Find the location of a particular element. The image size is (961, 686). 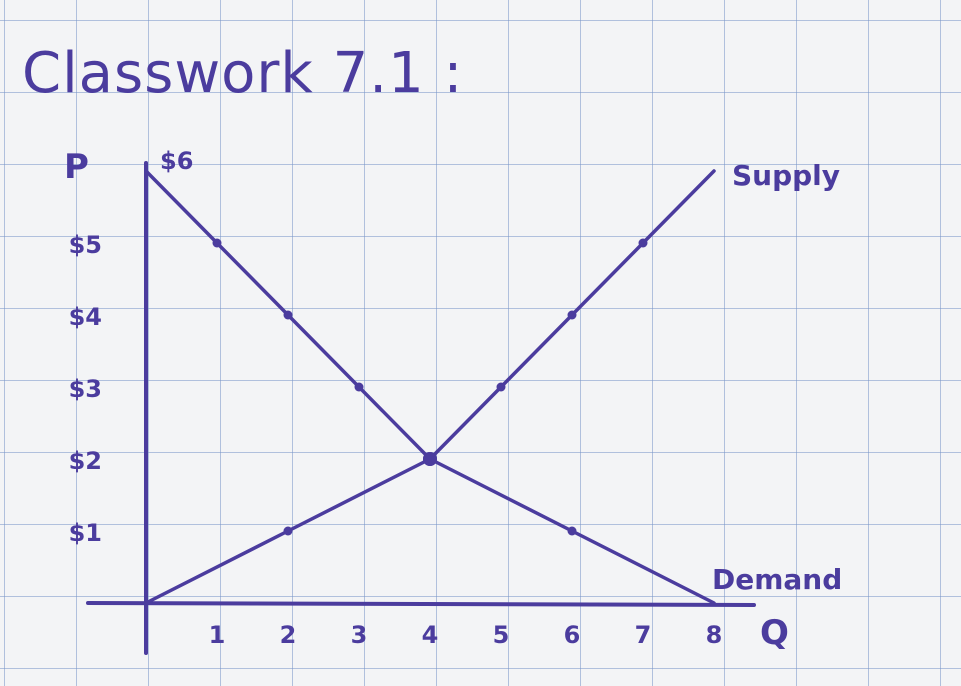

x-tick-label: 1 is located at coordinates (217, 635).